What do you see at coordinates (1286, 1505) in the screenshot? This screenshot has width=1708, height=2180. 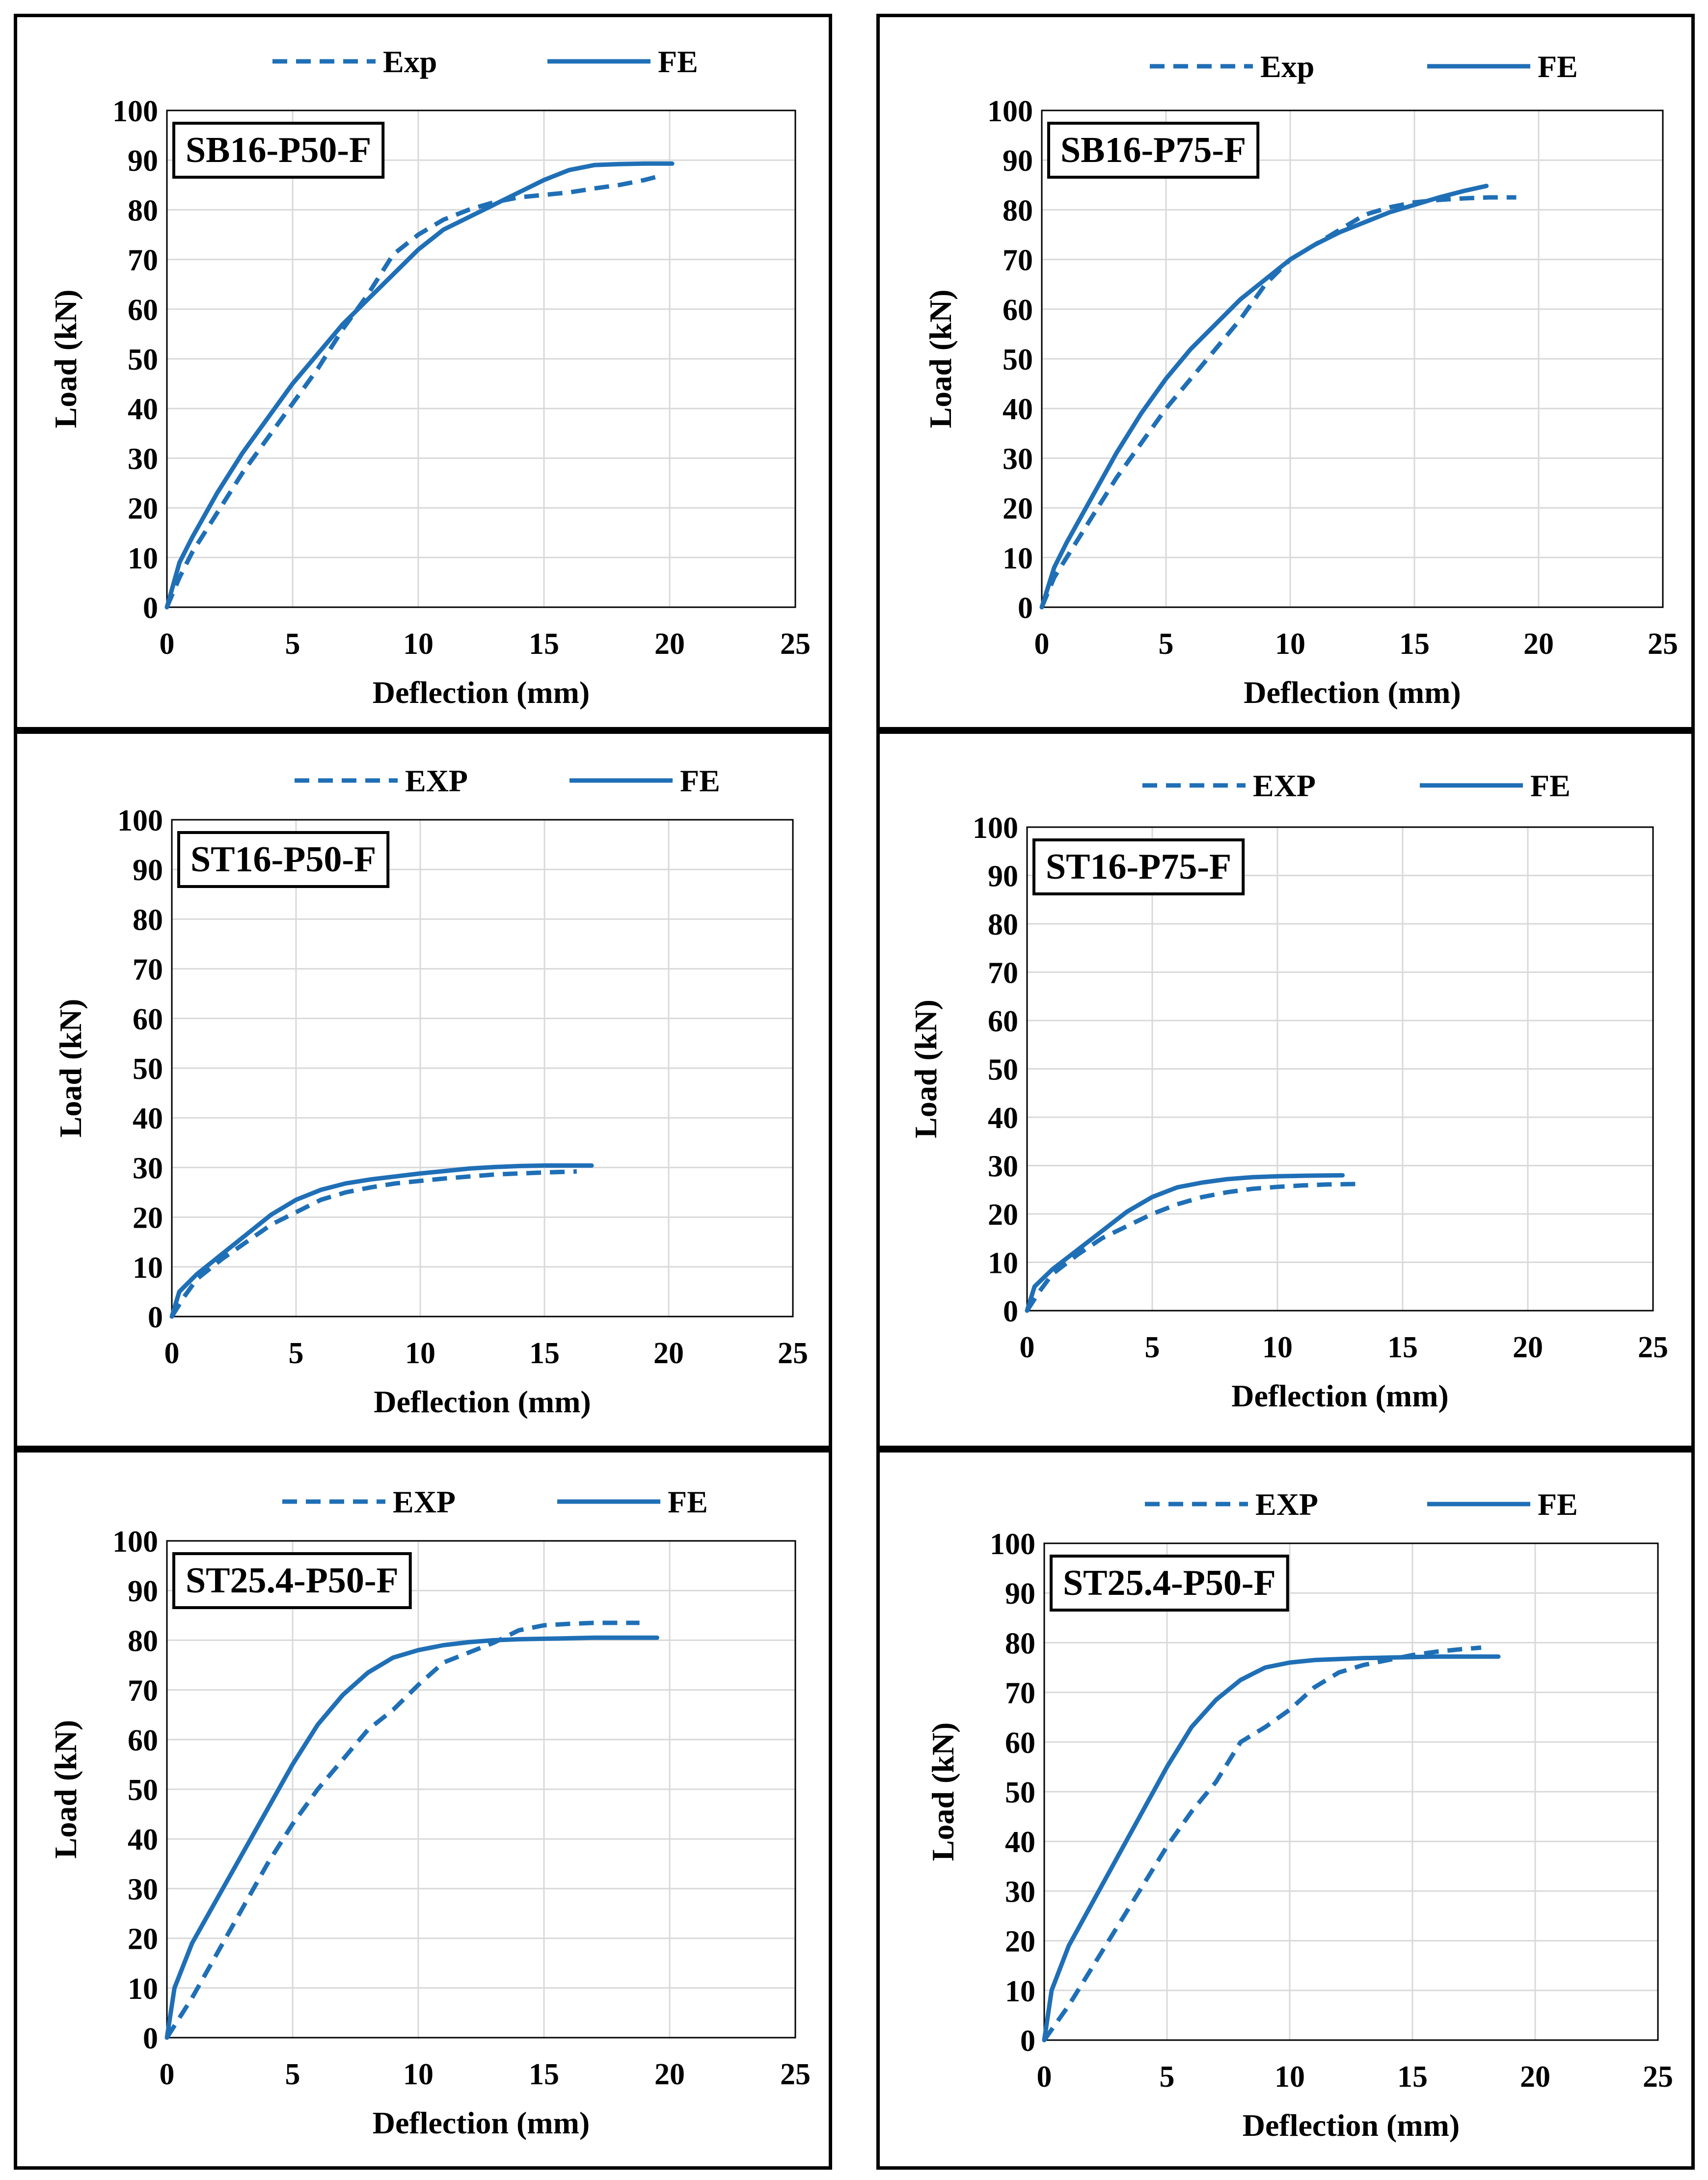 I see `legend-label: EXP` at bounding box center [1286, 1505].